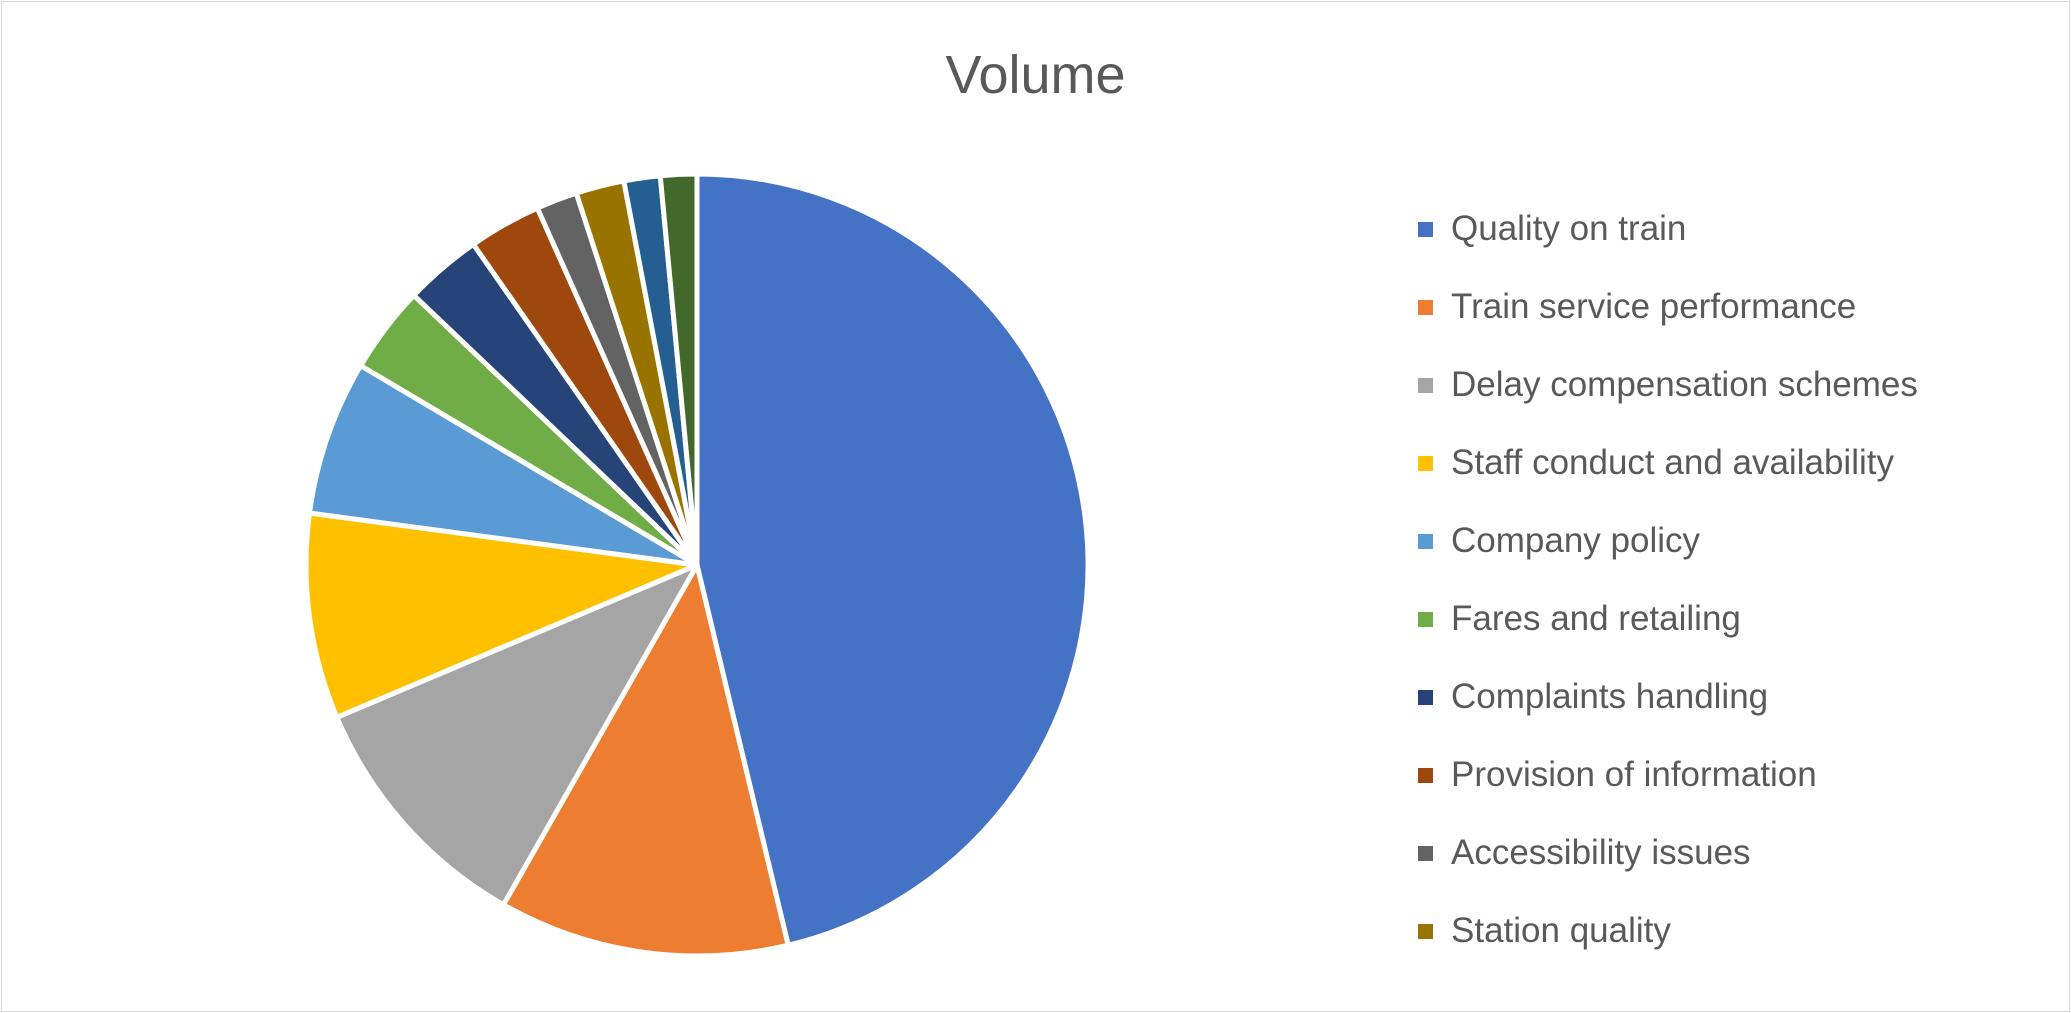 The image size is (2071, 1013). I want to click on legend-item: Company policy, so click(1668, 541).